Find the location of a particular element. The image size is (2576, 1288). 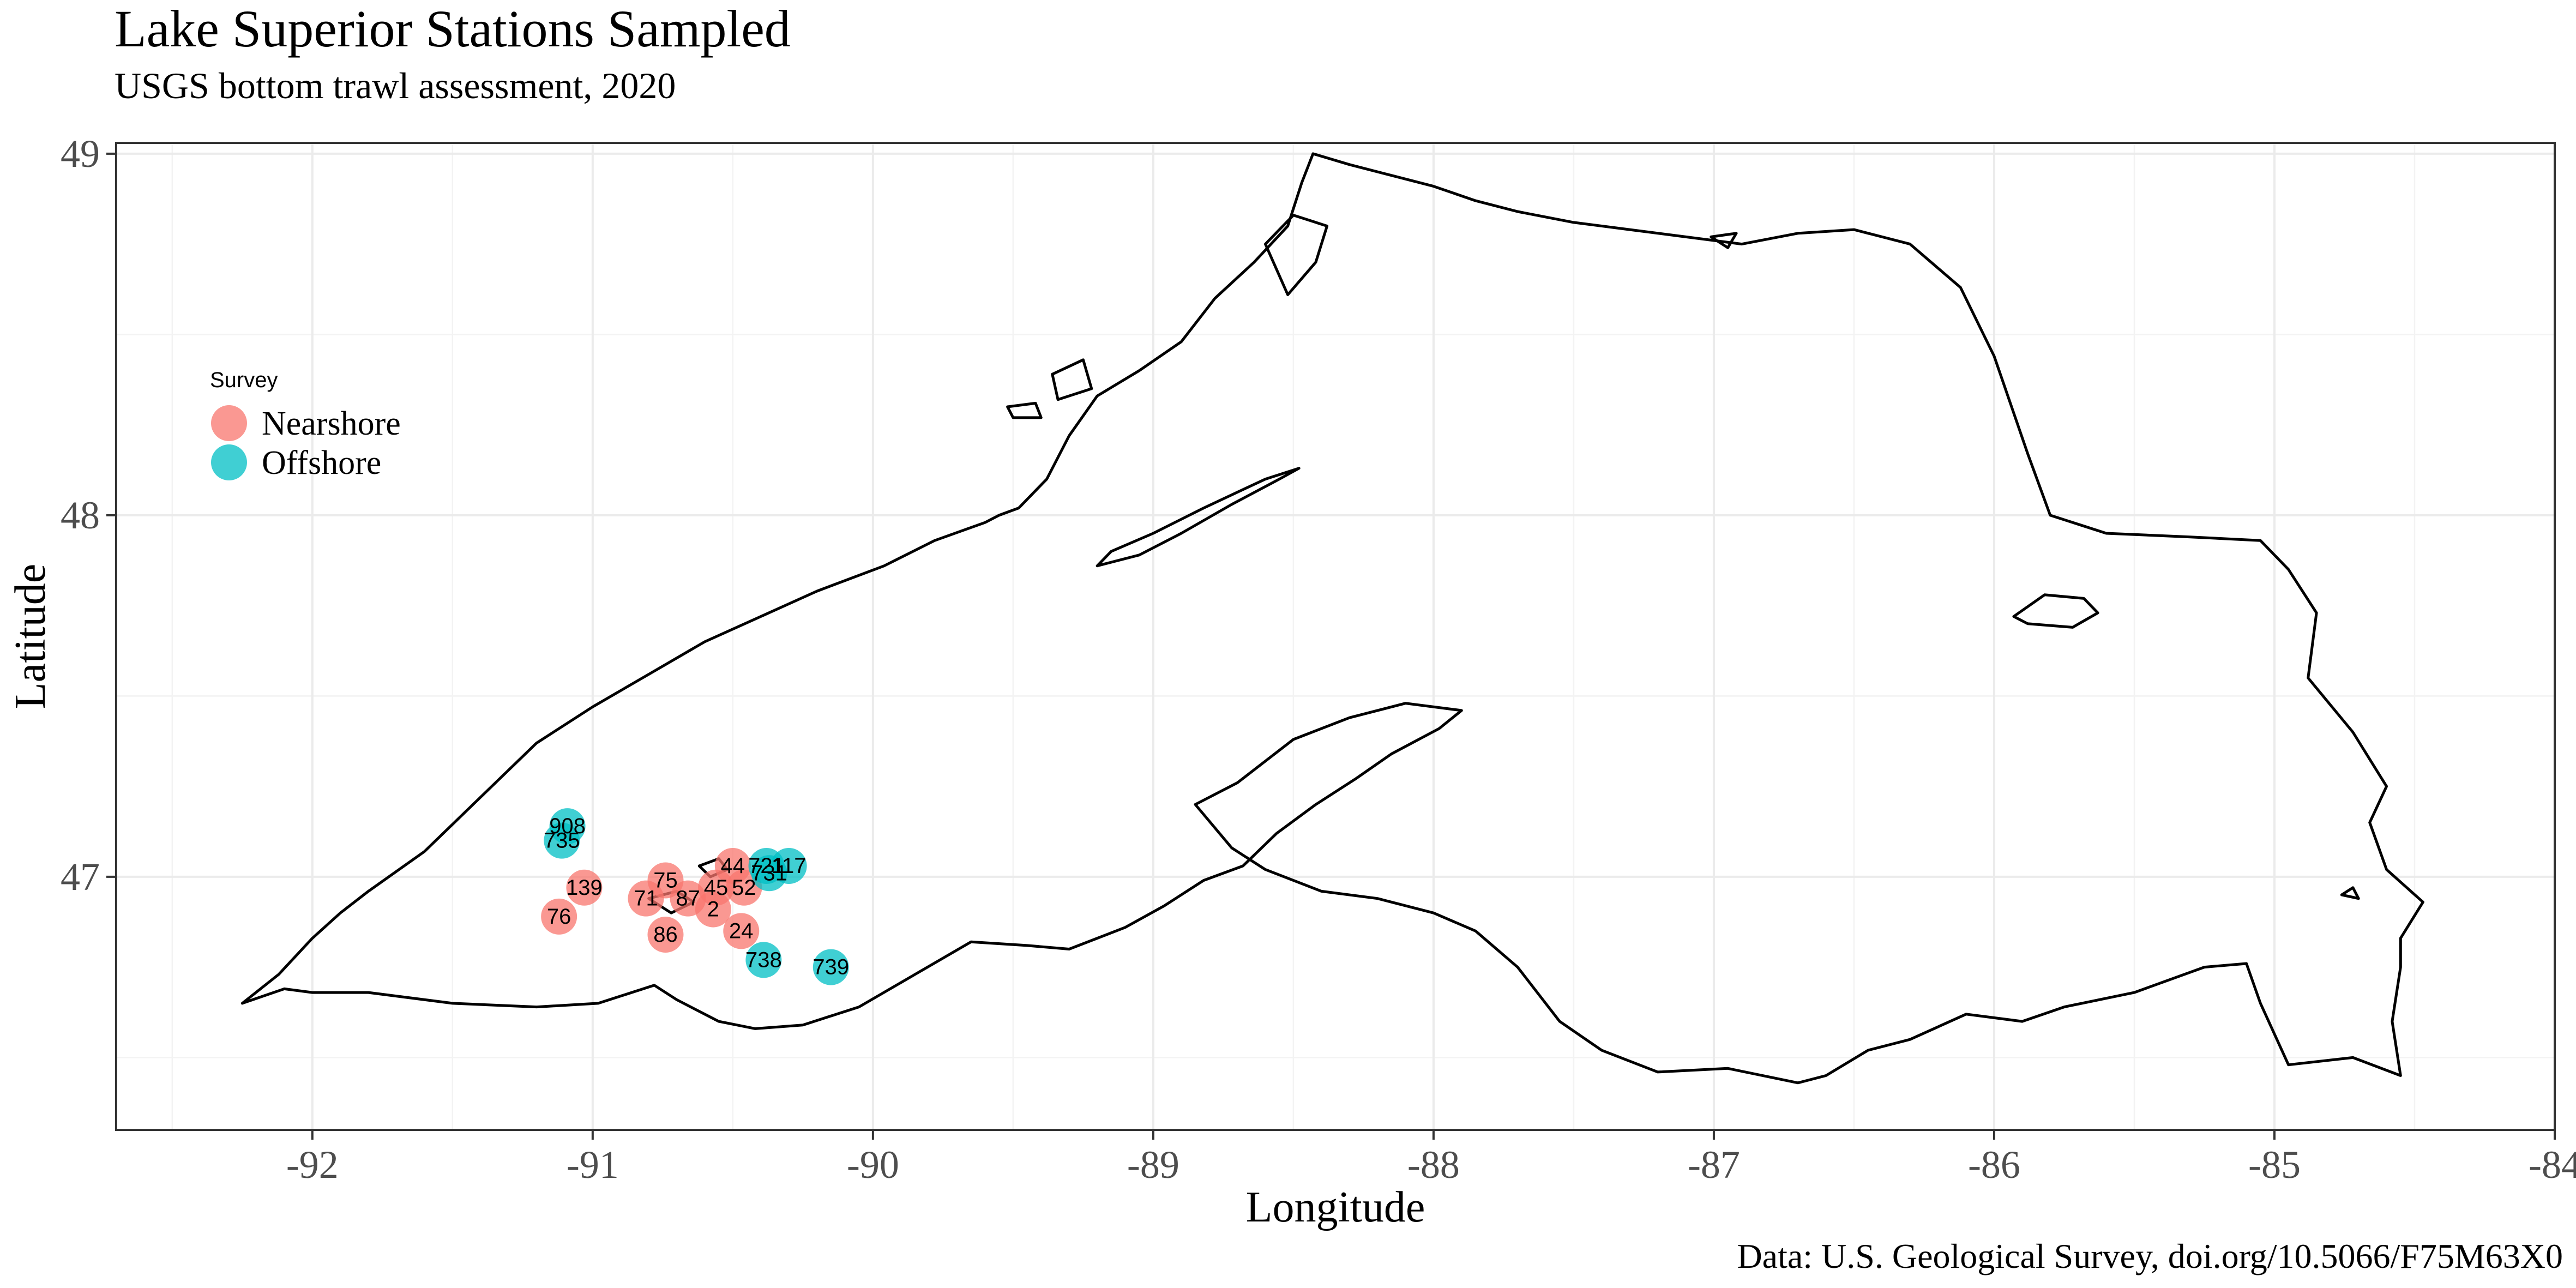

x-tick-label: -90 is located at coordinates (873, 1165).